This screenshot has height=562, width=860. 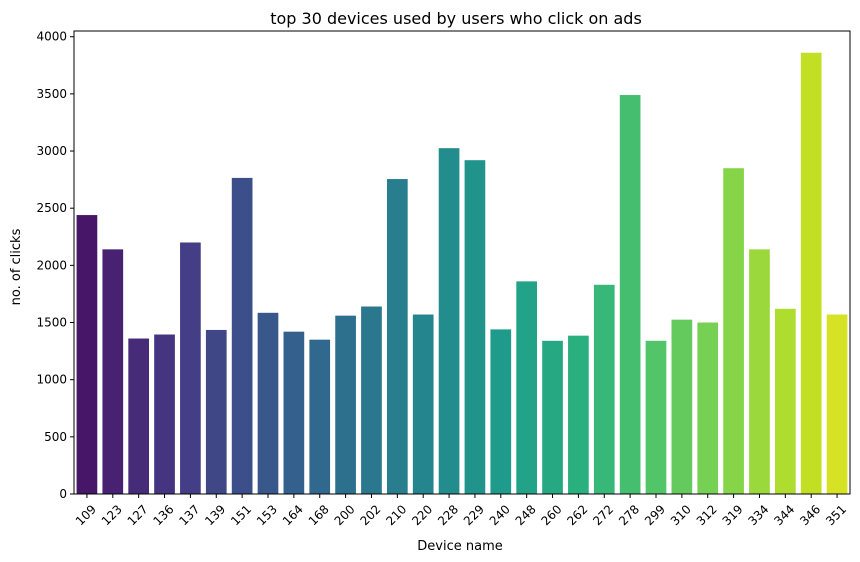 What do you see at coordinates (293, 515) in the screenshot?
I see `x-tick-label: 164` at bounding box center [293, 515].